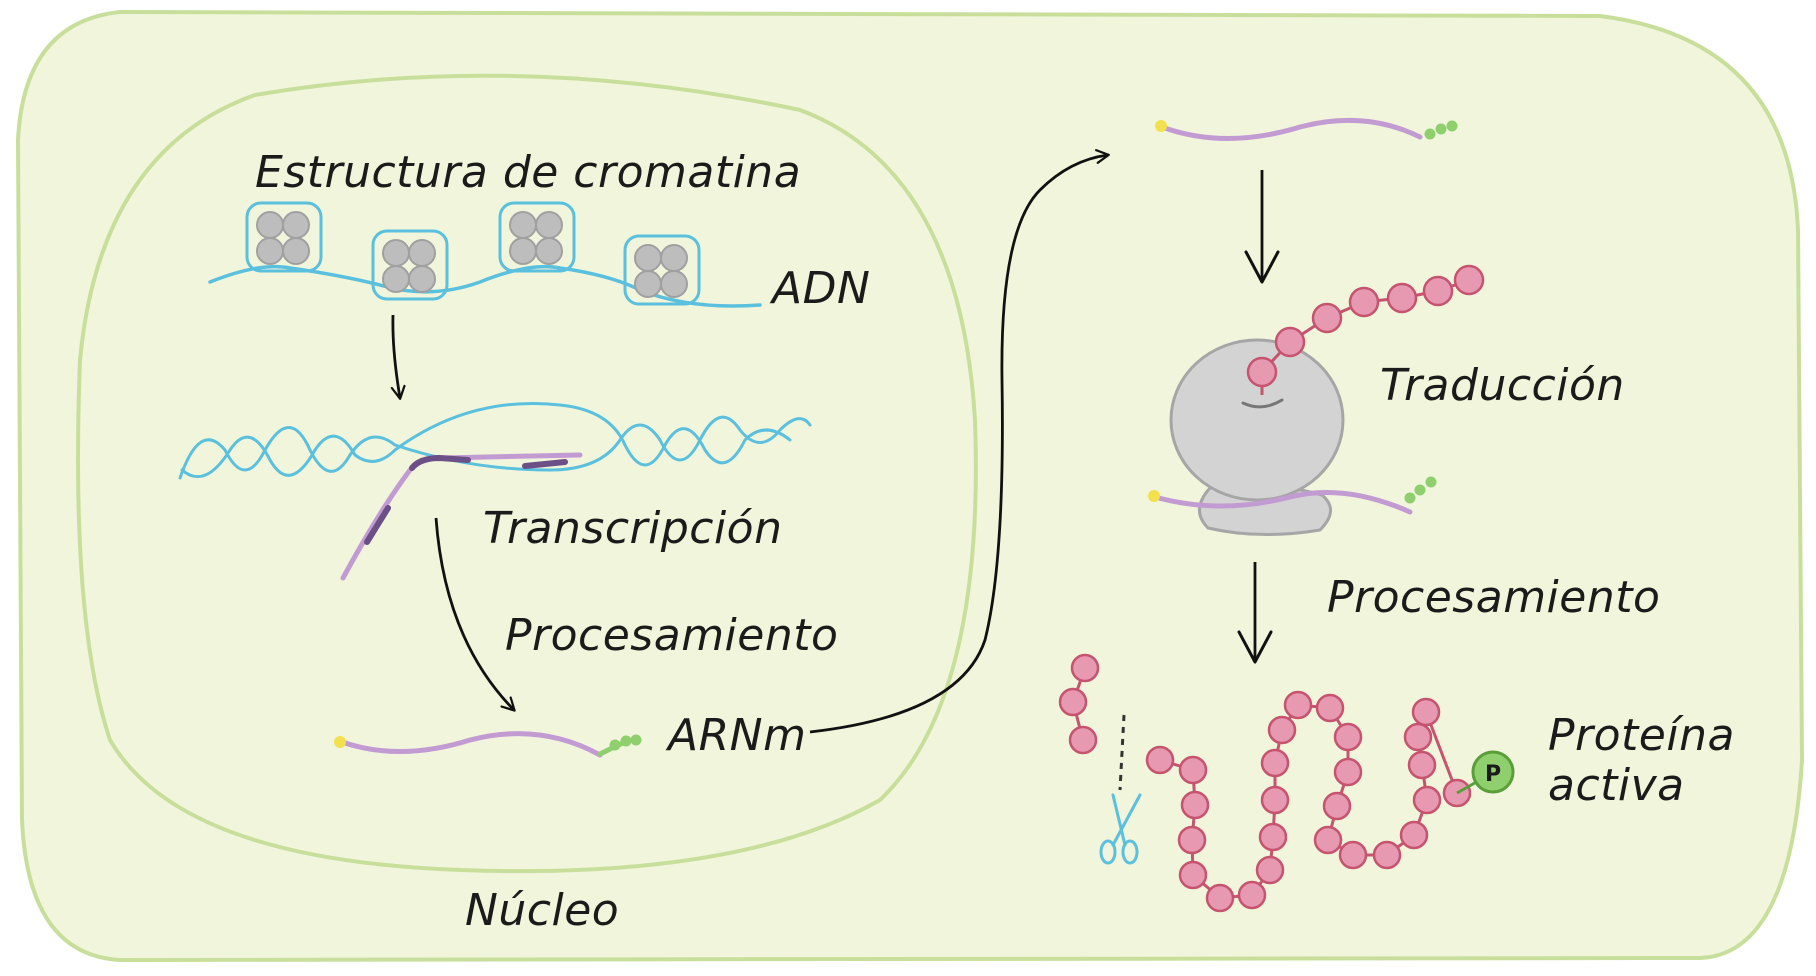 This screenshot has height=976, width=1816. What do you see at coordinates (1493, 597) in the screenshot?
I see `processing-cytoplasm-label: Procesamiento` at bounding box center [1493, 597].